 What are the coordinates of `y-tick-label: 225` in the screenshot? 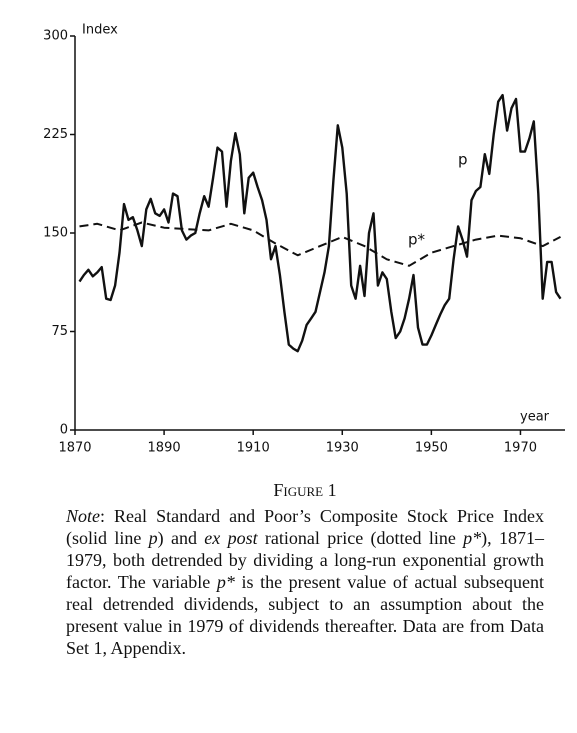 It's located at (55, 134).